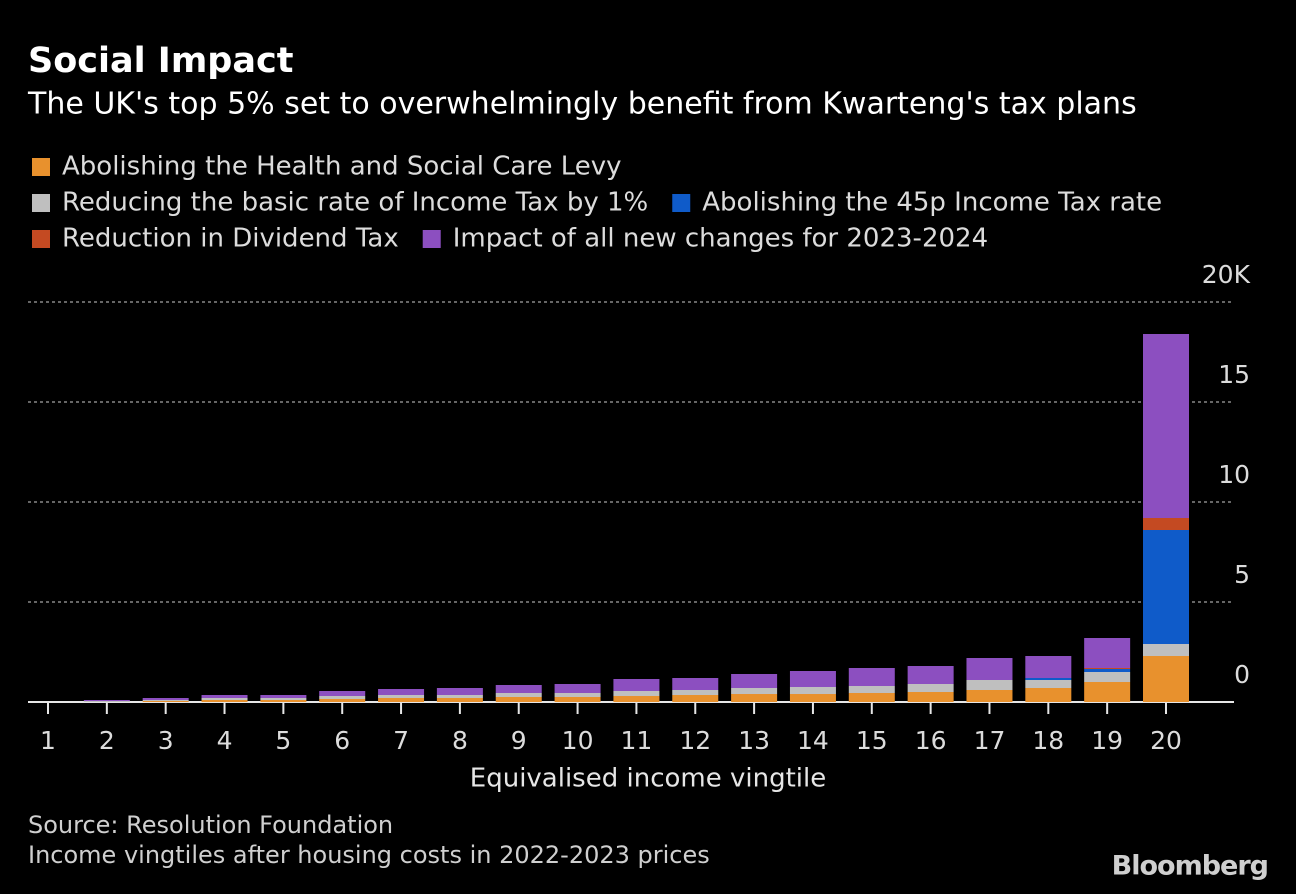 Image resolution: width=1296 pixels, height=894 pixels. What do you see at coordinates (1242, 574) in the screenshot?
I see `y-tick-label: 5` at bounding box center [1242, 574].